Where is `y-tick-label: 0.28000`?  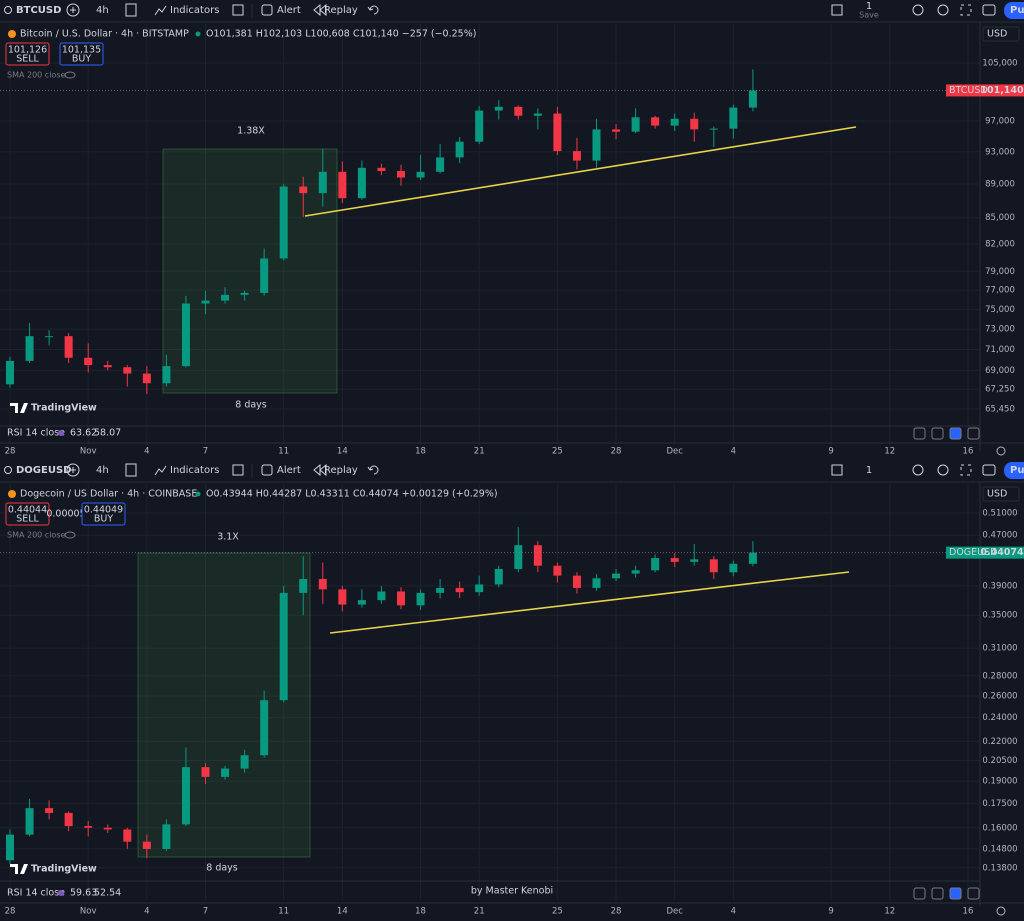 y-tick-label: 0.28000 is located at coordinates (999, 676).